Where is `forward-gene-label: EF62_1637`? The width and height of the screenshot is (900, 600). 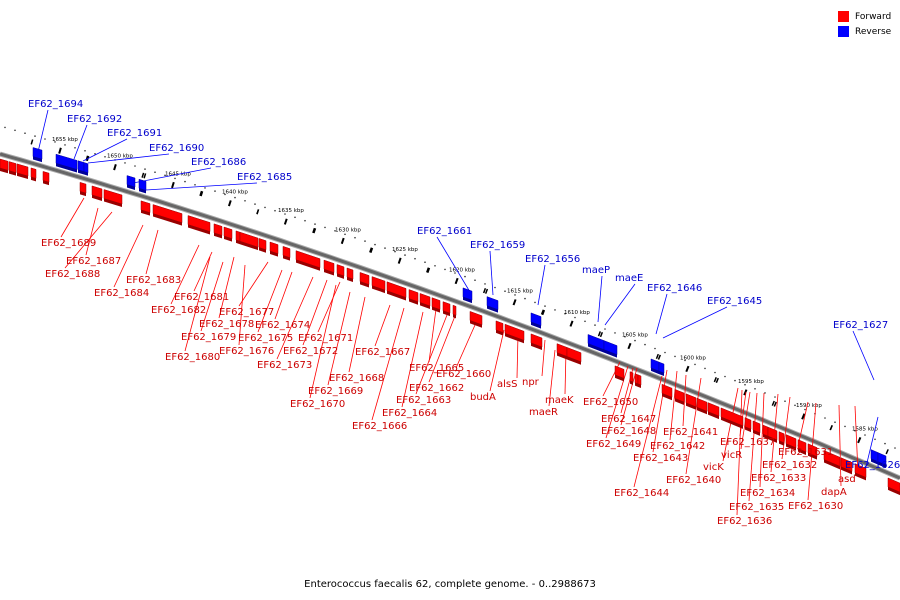 forward-gene-label: EF62_1637 is located at coordinates (747, 442).